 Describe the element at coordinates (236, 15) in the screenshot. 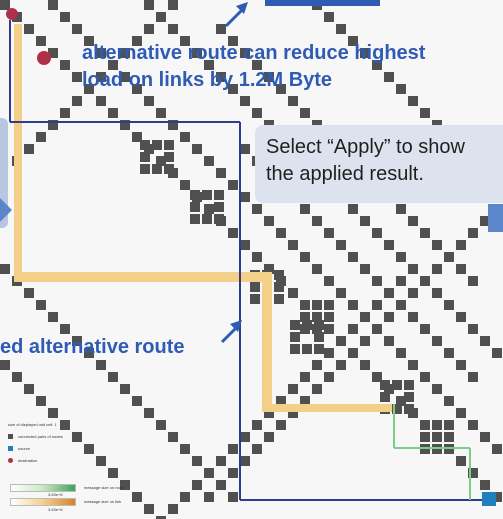

I see `pointer-arrow-icon` at that location.